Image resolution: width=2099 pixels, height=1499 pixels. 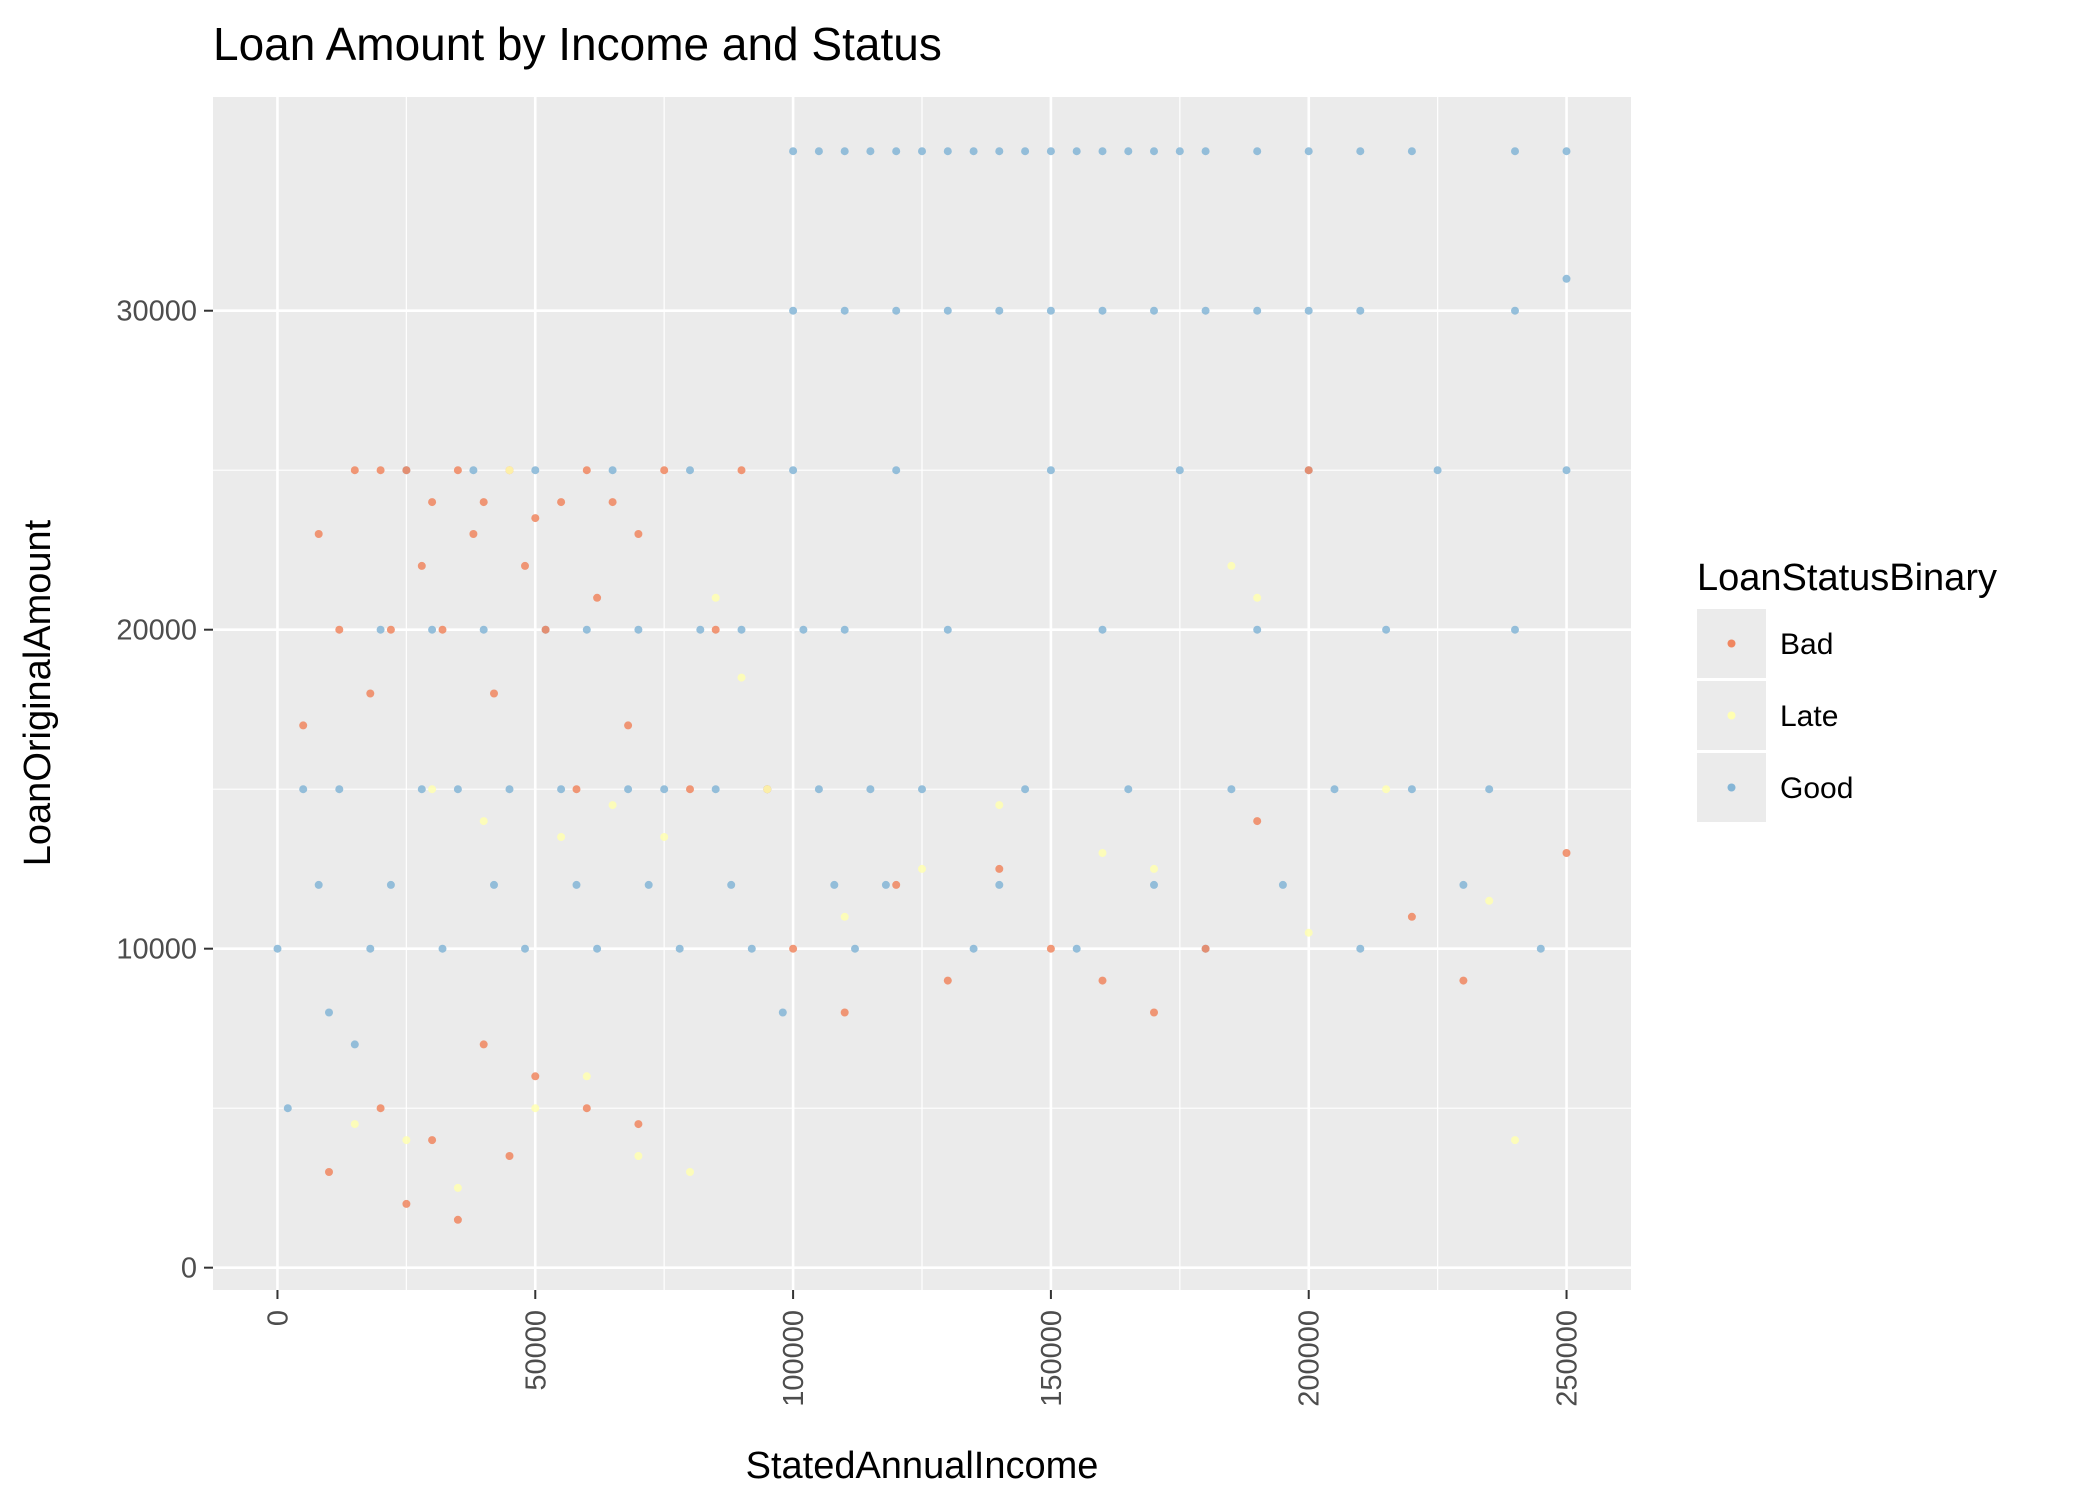 What do you see at coordinates (1767, 715) in the screenshot?
I see `legend-entry-late: Late` at bounding box center [1767, 715].